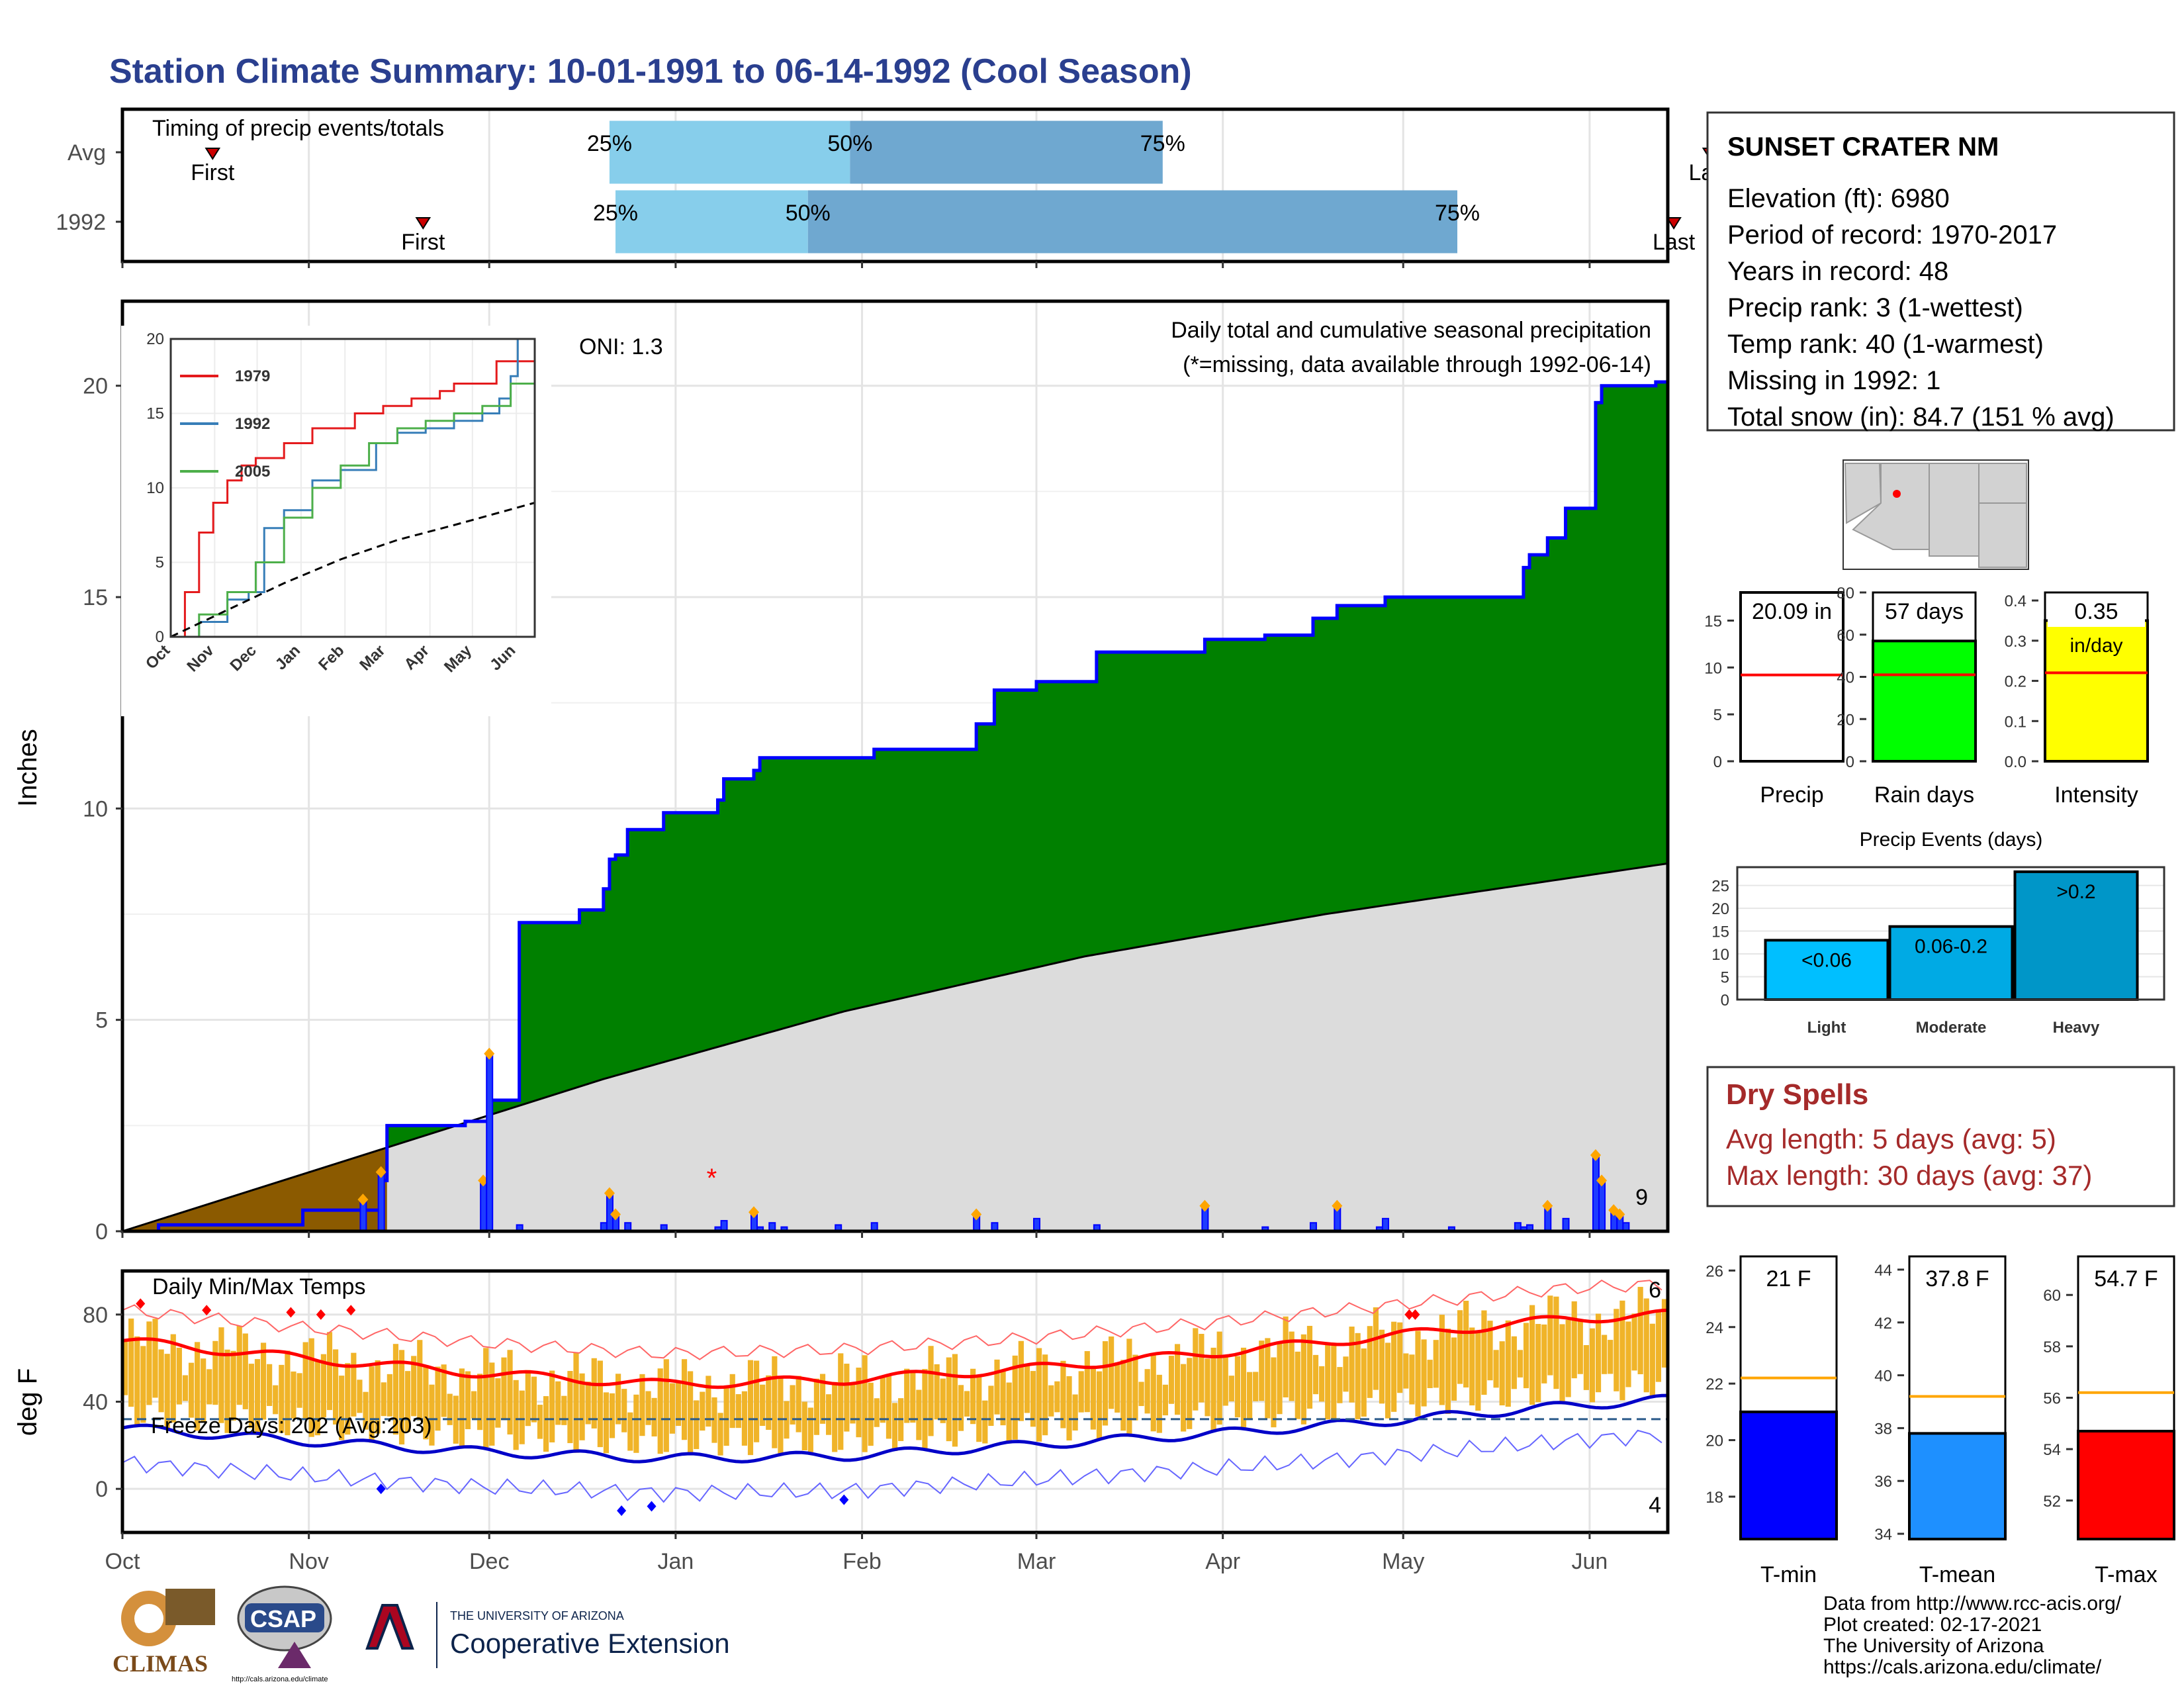 This screenshot has width=2184, height=1688. I want to click on inset-ytick-label: 20, so click(155, 339).